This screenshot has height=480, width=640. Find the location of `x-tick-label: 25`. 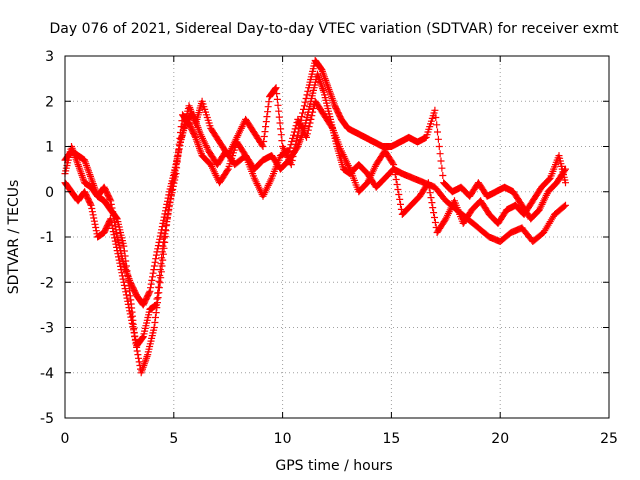

x-tick-label: 25 is located at coordinates (609, 439).